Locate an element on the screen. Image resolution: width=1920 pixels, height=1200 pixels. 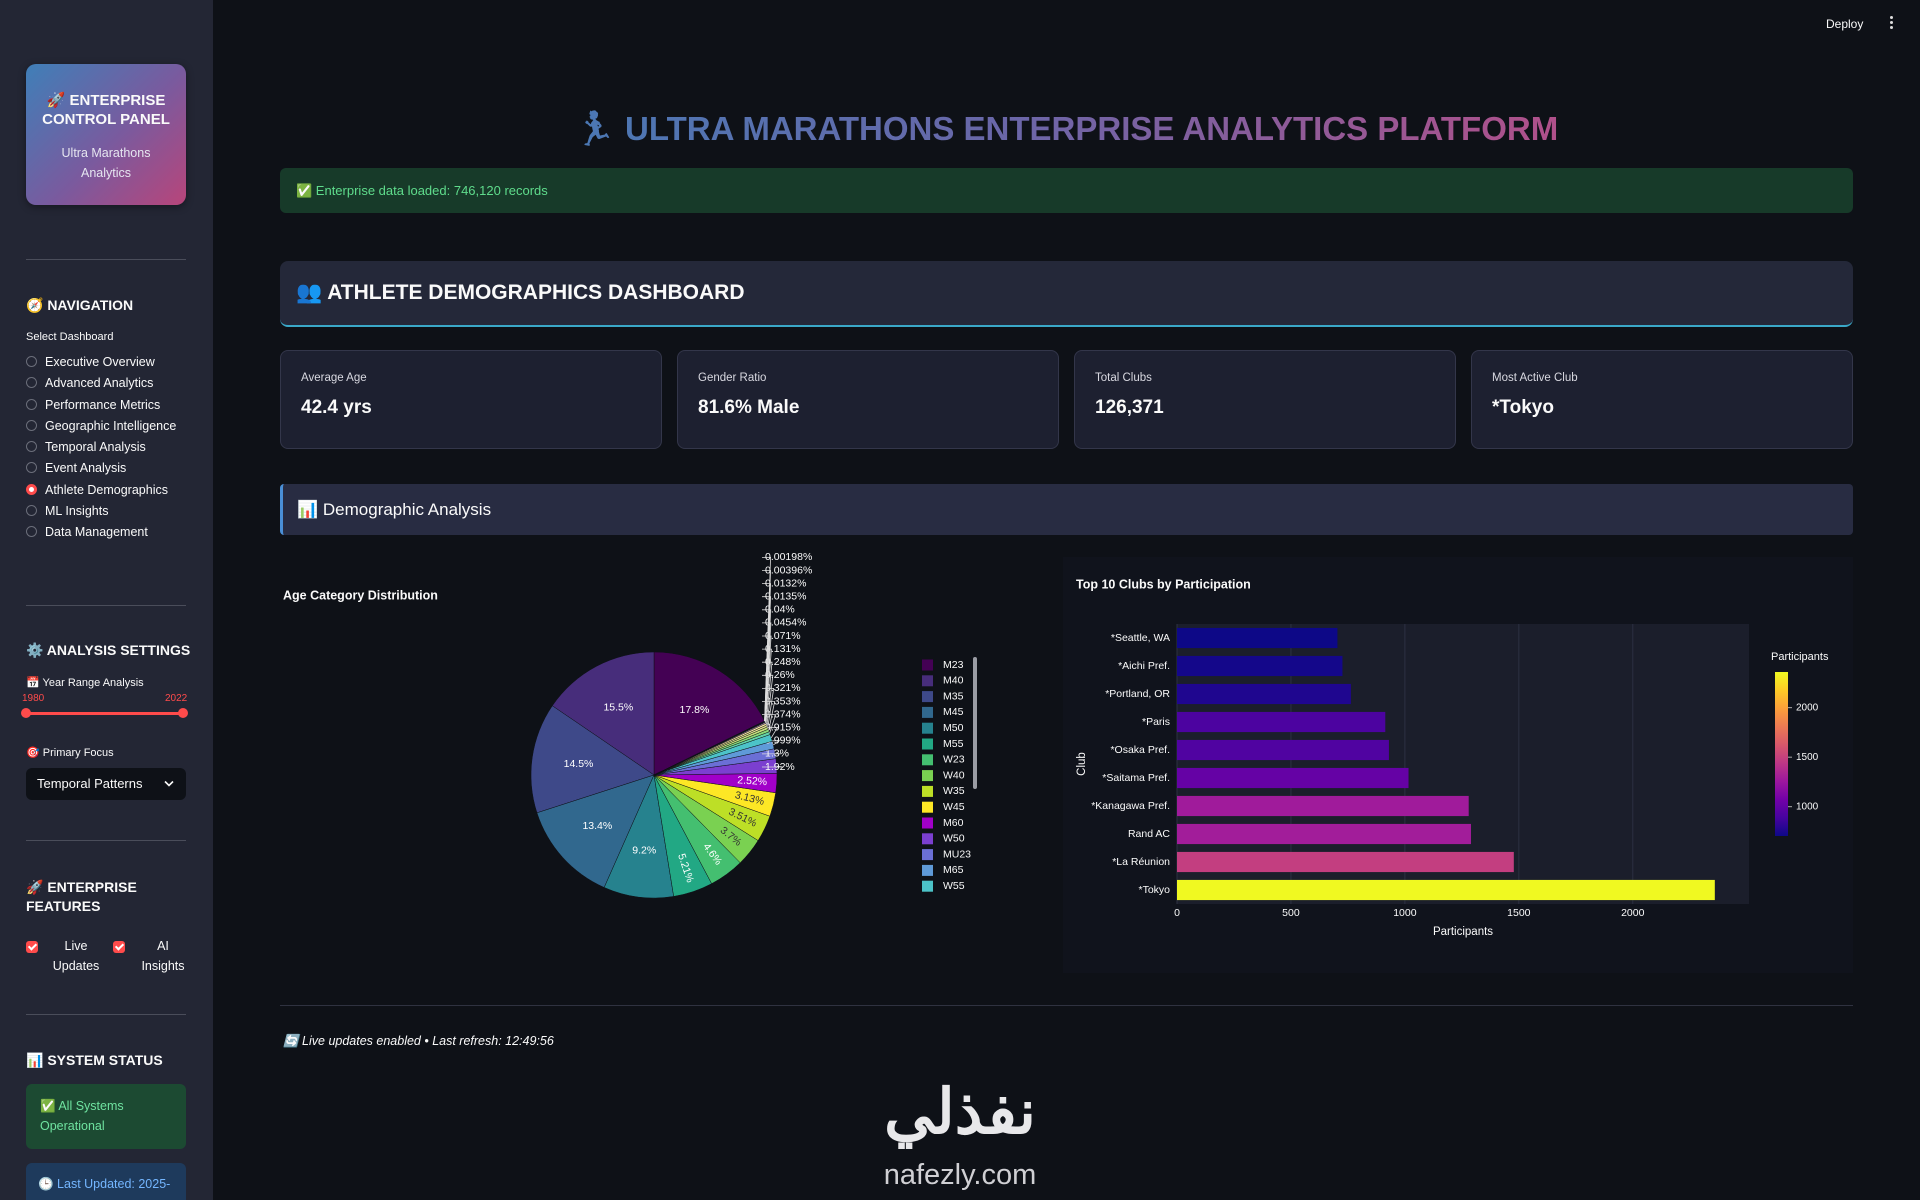
radio-option: ML Insights is located at coordinates (111, 511).